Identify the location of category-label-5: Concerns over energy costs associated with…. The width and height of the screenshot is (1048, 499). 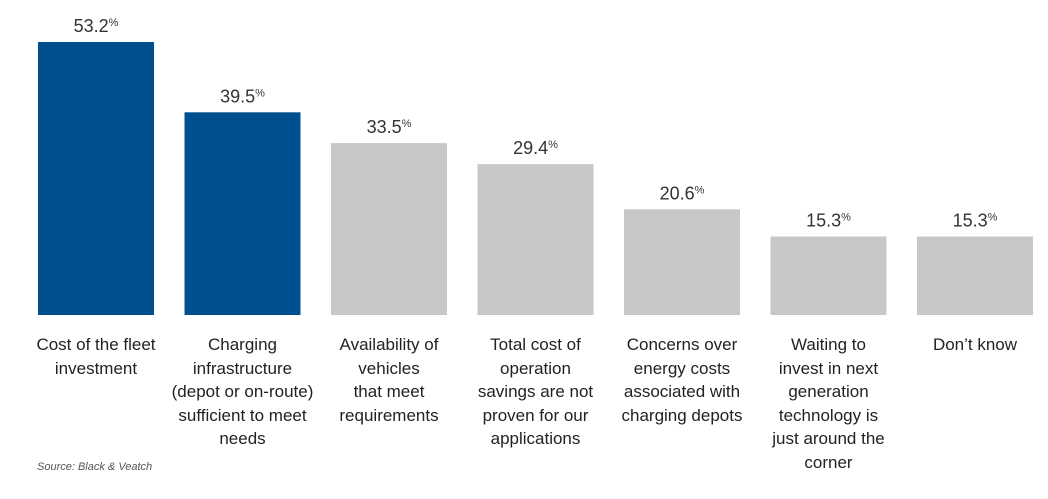
(682, 380).